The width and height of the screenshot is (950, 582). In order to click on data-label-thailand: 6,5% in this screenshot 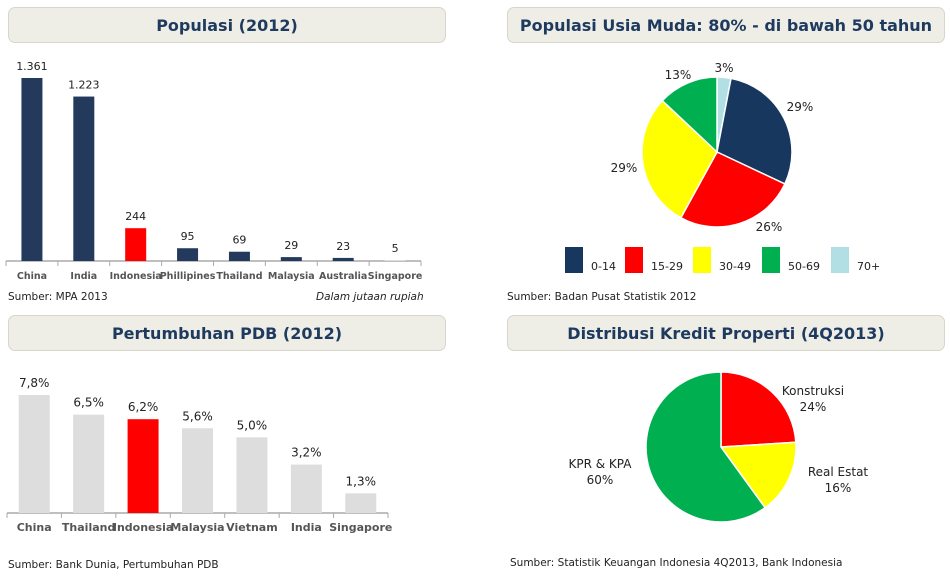, I will do `click(88, 403)`.